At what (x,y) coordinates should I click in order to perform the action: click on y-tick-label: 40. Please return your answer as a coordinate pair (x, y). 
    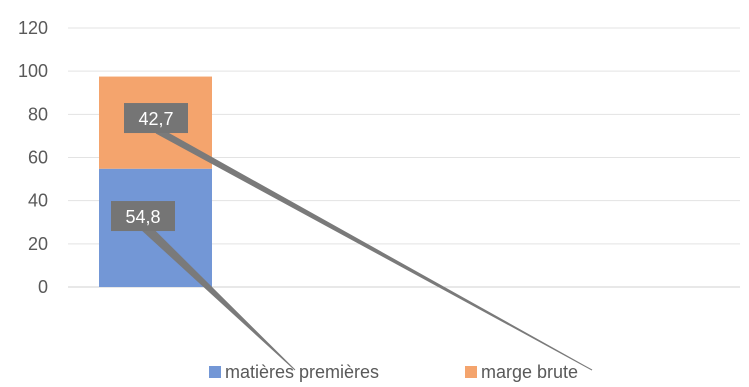
    Looking at the image, I should click on (38, 201).